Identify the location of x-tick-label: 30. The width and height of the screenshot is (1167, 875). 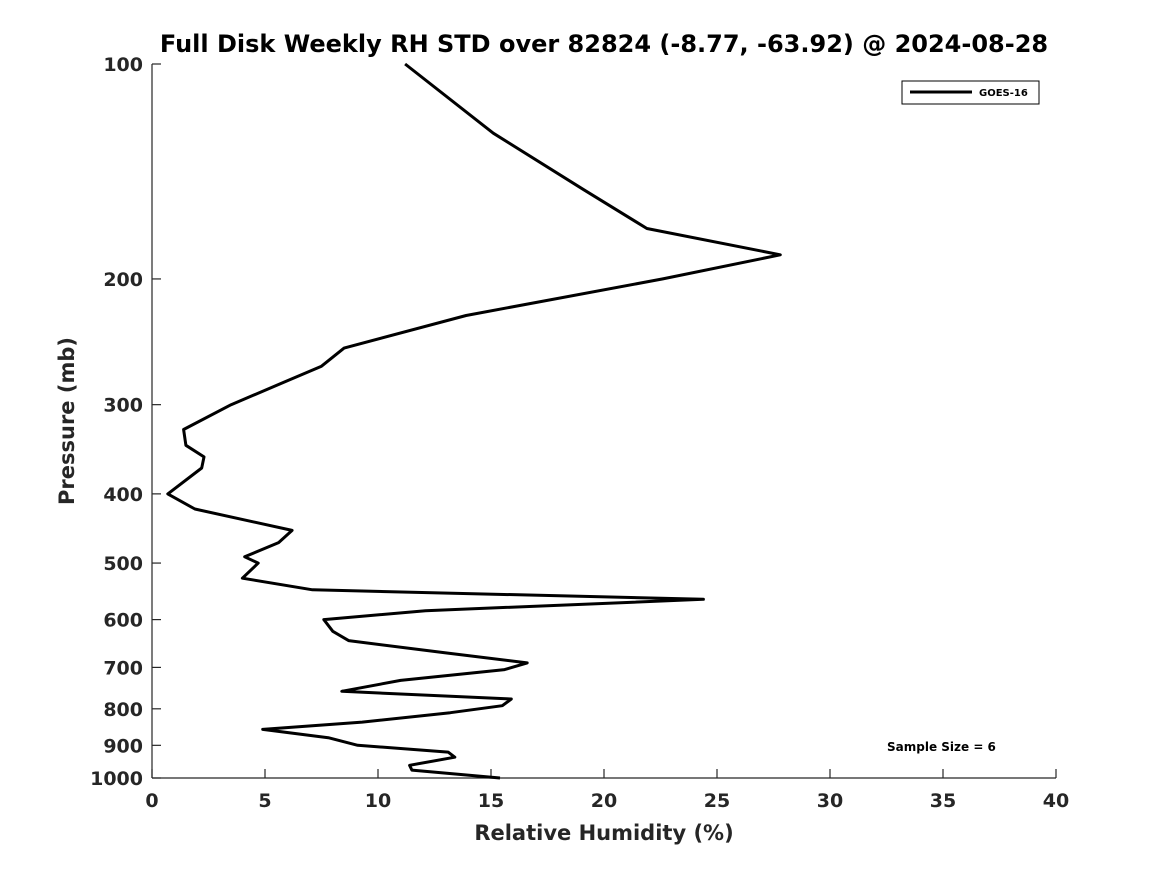
(830, 801).